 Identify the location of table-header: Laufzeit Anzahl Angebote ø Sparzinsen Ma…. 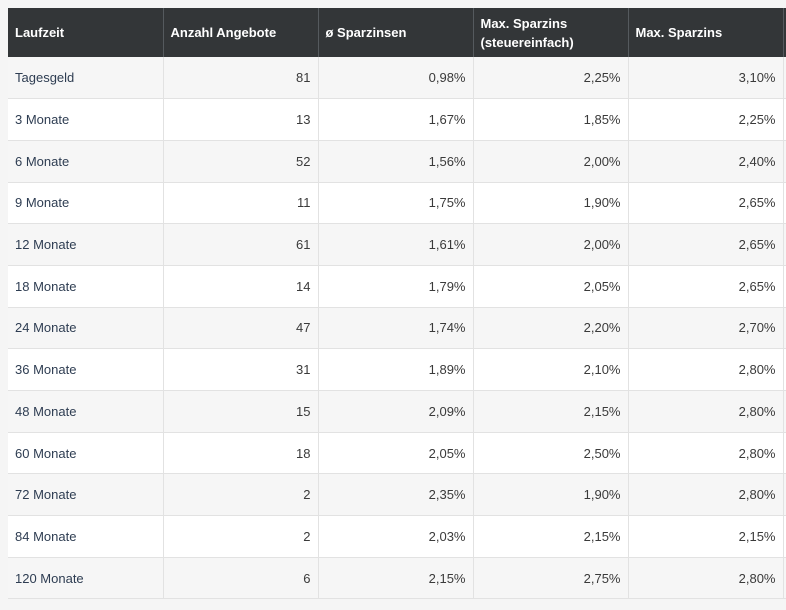
(397, 32).